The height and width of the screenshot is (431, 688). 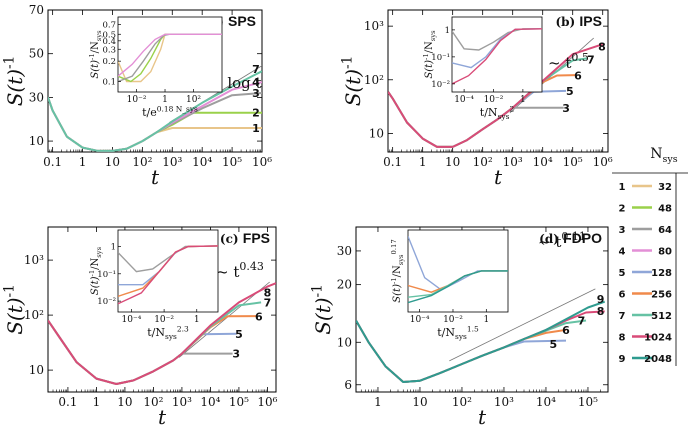 I want to click on legend-value: 128, so click(x=661, y=273).